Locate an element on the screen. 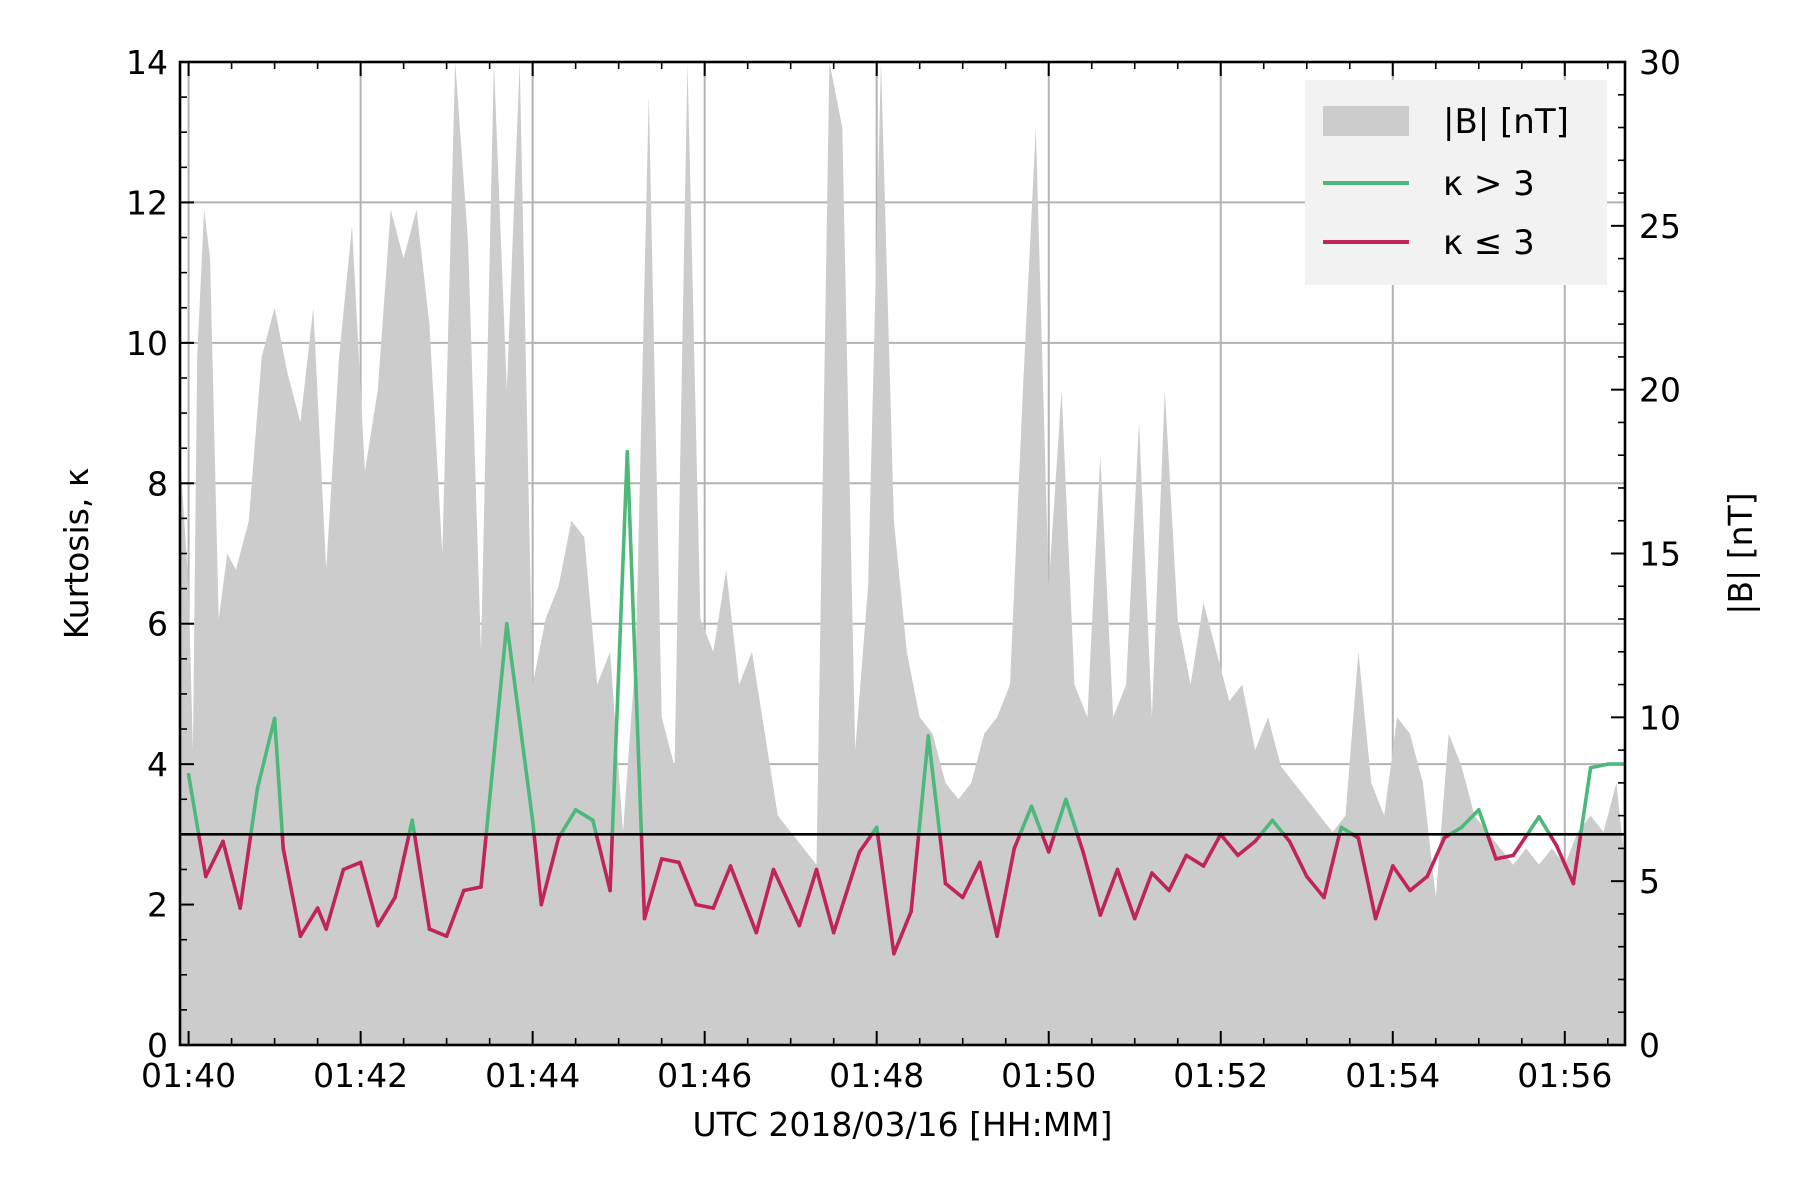  x-tick-label: 01:56 is located at coordinates (1564, 1075).